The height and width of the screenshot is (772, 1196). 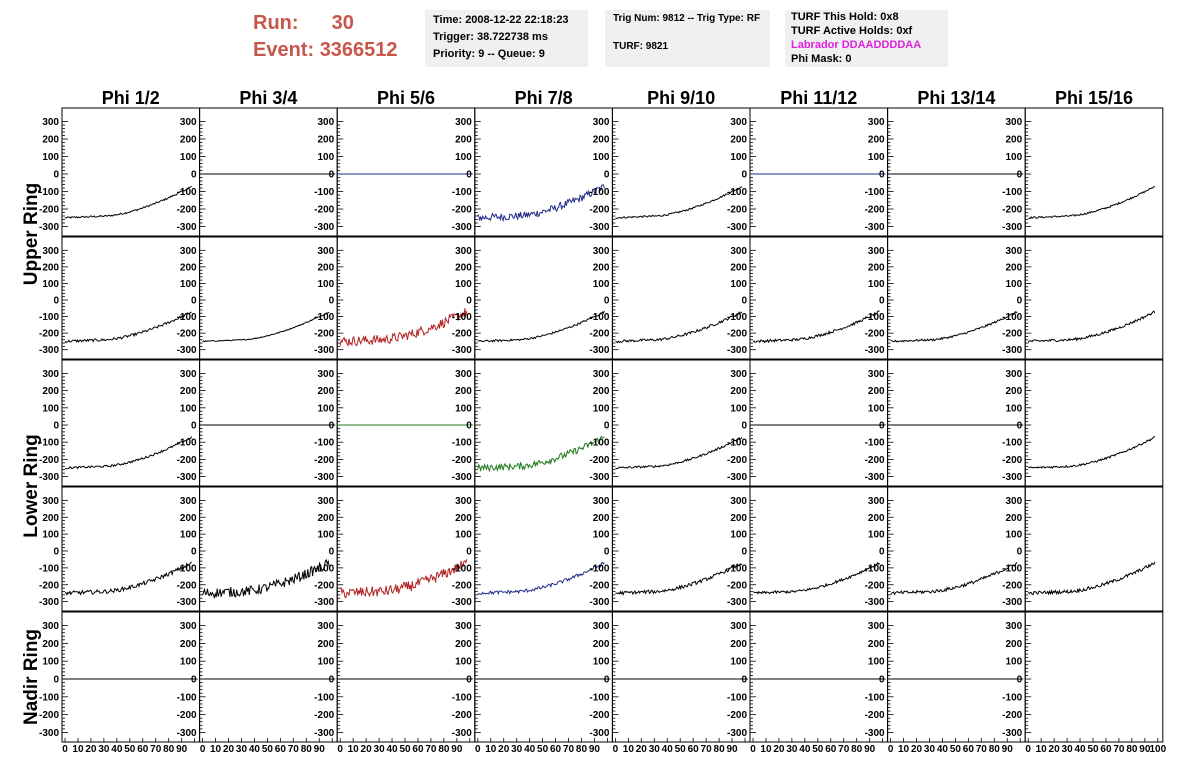 What do you see at coordinates (307, 749) in the screenshot?
I see `x-tick-label: 80` at bounding box center [307, 749].